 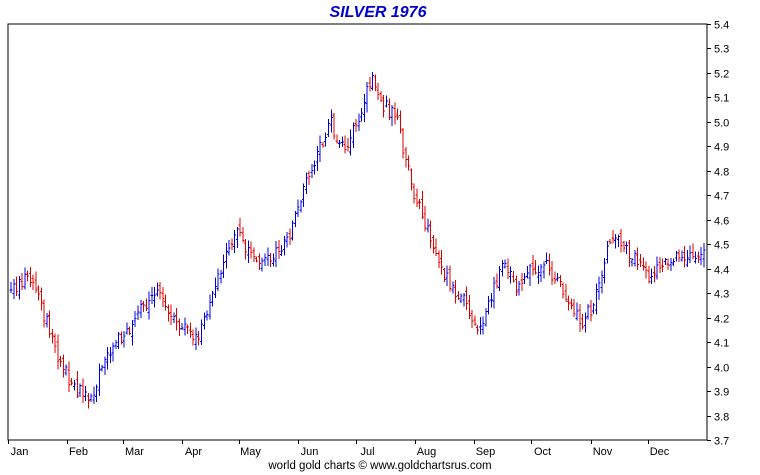 What do you see at coordinates (486, 452) in the screenshot?
I see `x-tick-label: Sep` at bounding box center [486, 452].